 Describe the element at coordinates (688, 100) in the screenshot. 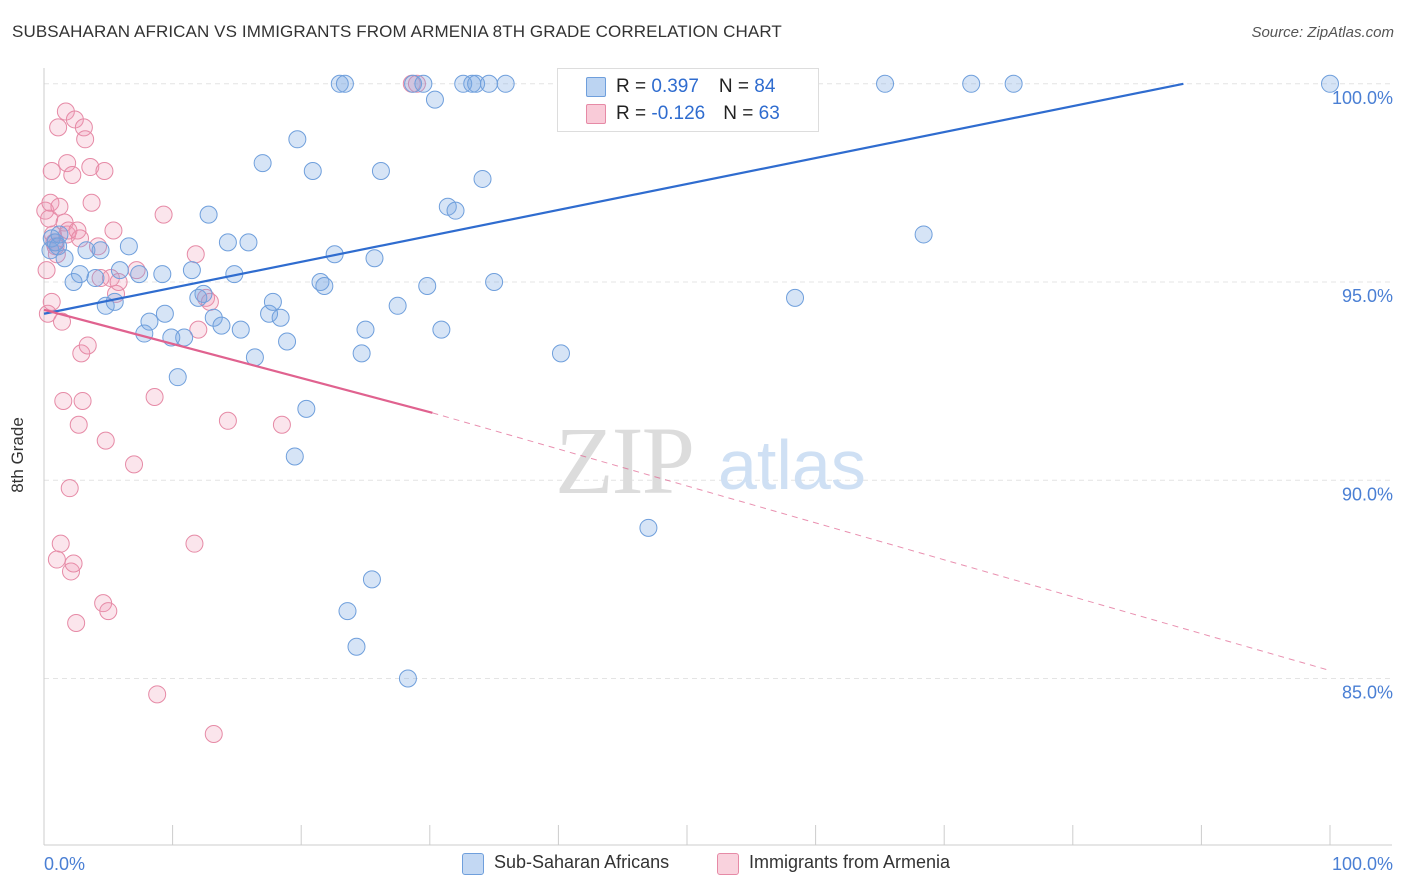

I see `stats-legend: R = 0.397 N = 84 R = -0.126 N = 63` at that location.